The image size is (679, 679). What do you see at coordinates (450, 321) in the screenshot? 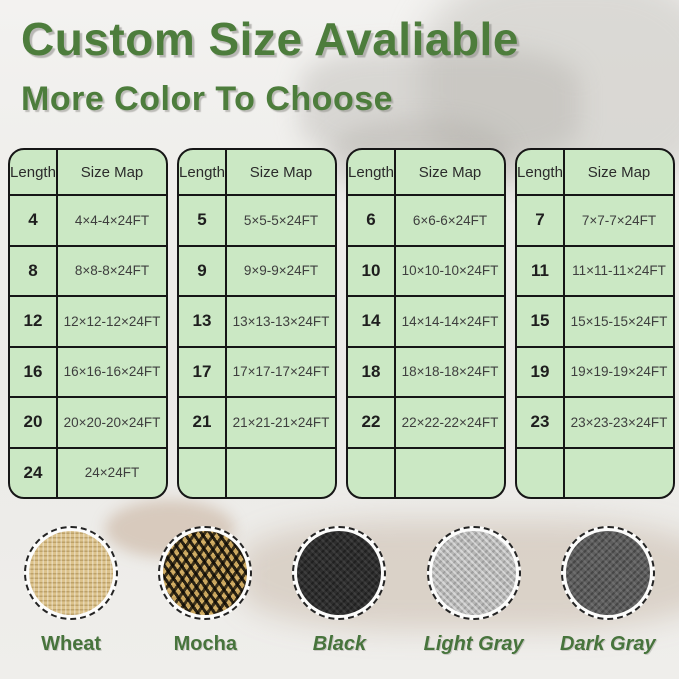
I see `size-map-value: 14×14-14×24FT` at bounding box center [450, 321].